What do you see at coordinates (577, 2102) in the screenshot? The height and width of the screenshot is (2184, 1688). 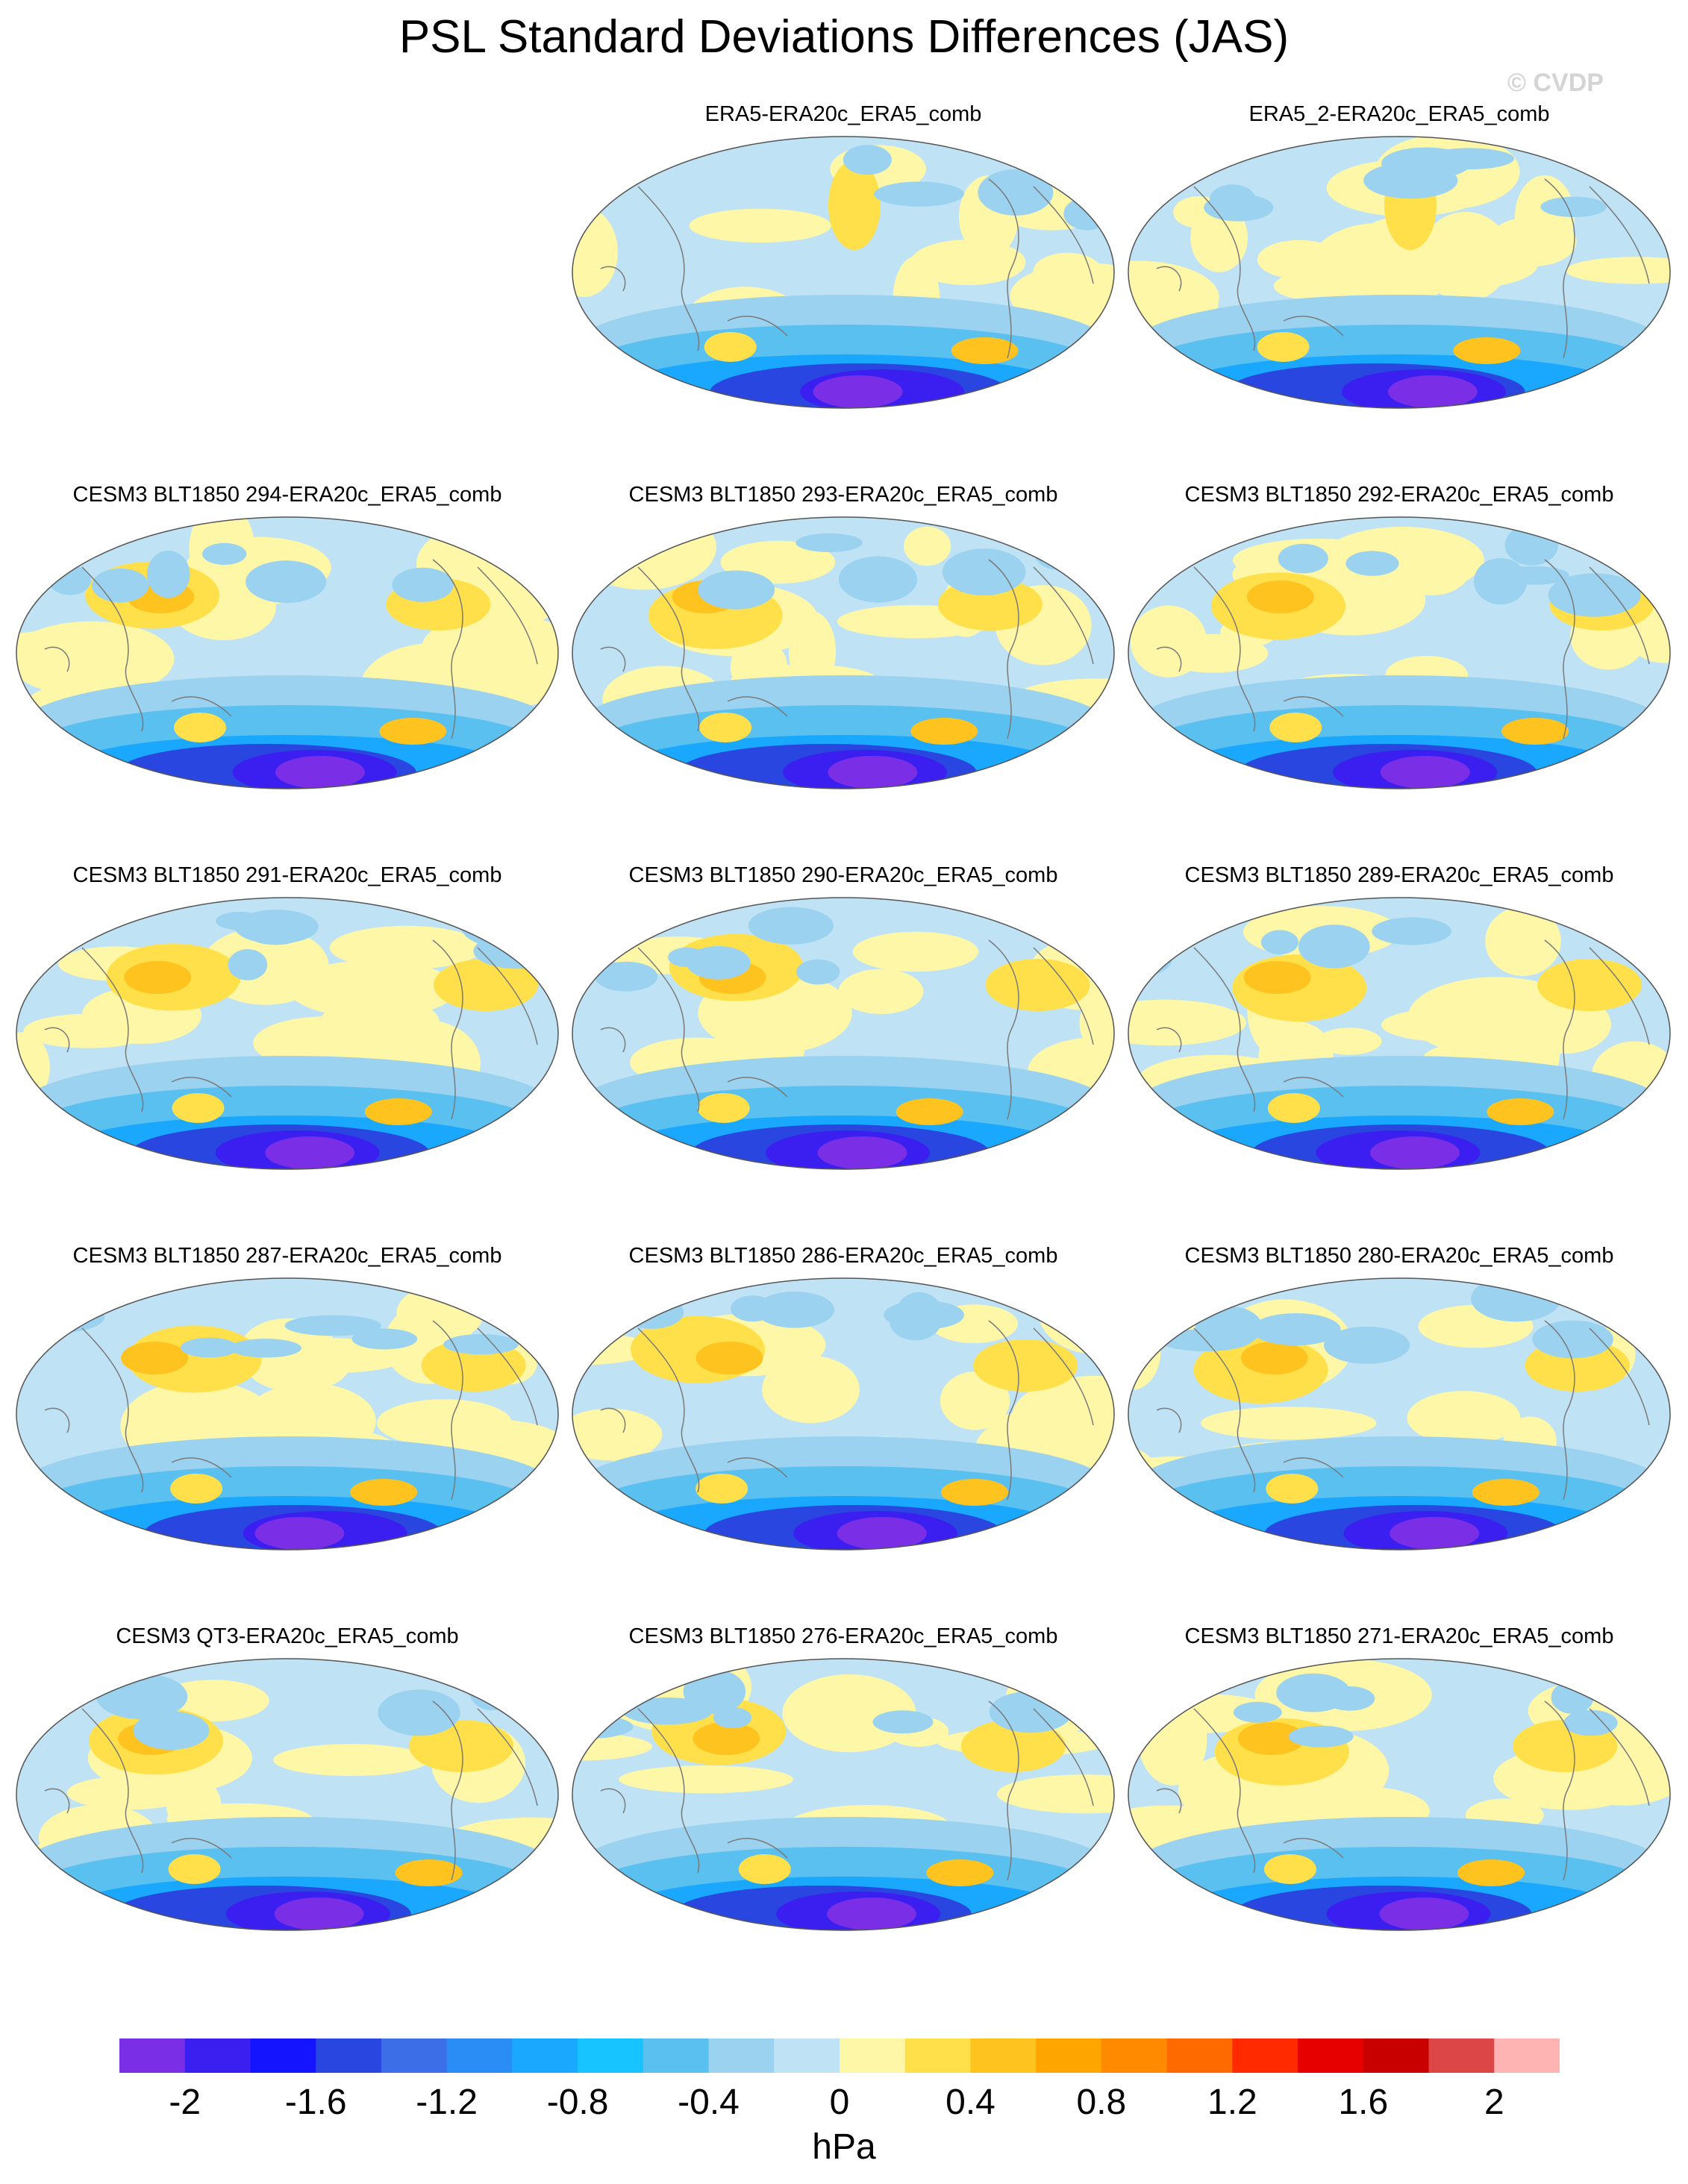 I see `colorbar-tick-label: -0.8` at bounding box center [577, 2102].